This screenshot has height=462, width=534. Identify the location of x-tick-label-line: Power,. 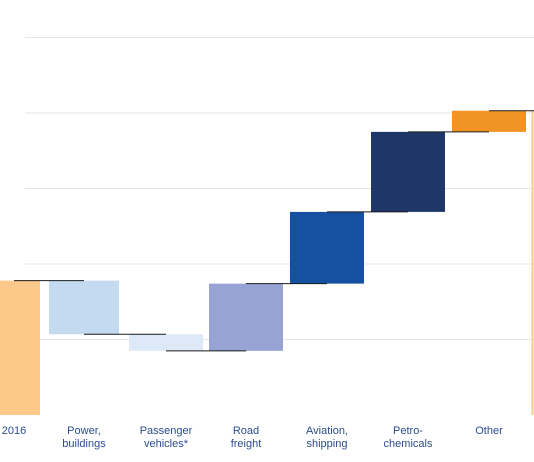
(84, 431).